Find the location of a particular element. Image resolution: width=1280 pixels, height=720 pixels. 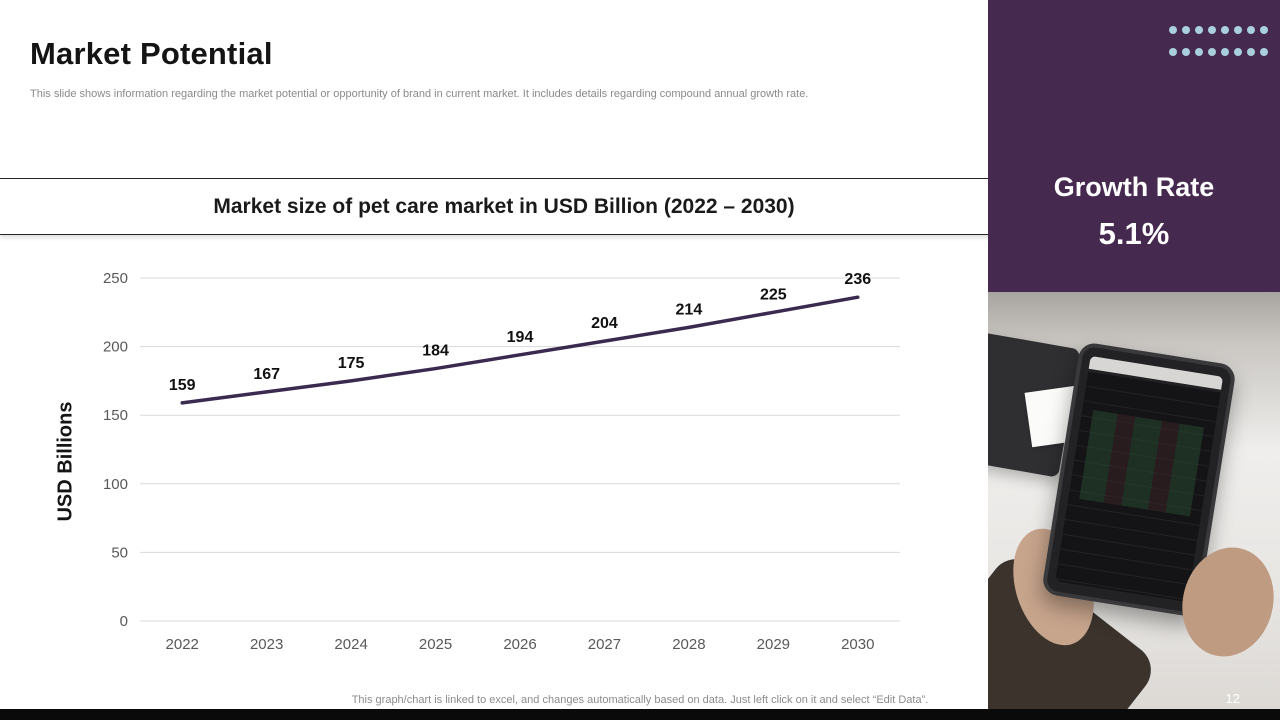

svg-text: 2024 is located at coordinates (350, 644).